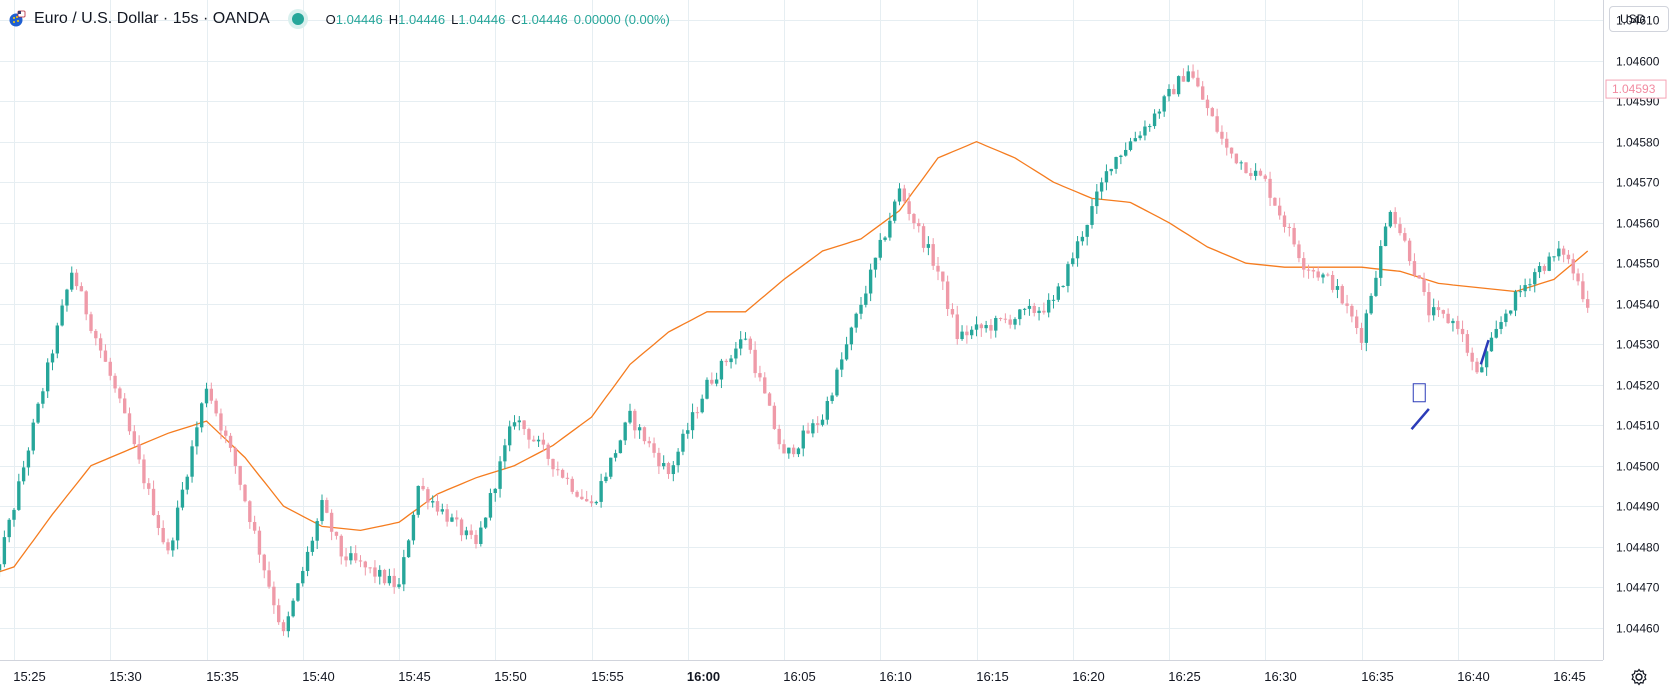 Image resolution: width=1677 pixels, height=690 pixels. Describe the element at coordinates (17, 19) in the screenshot. I see `symbol-flag-icon` at that location.